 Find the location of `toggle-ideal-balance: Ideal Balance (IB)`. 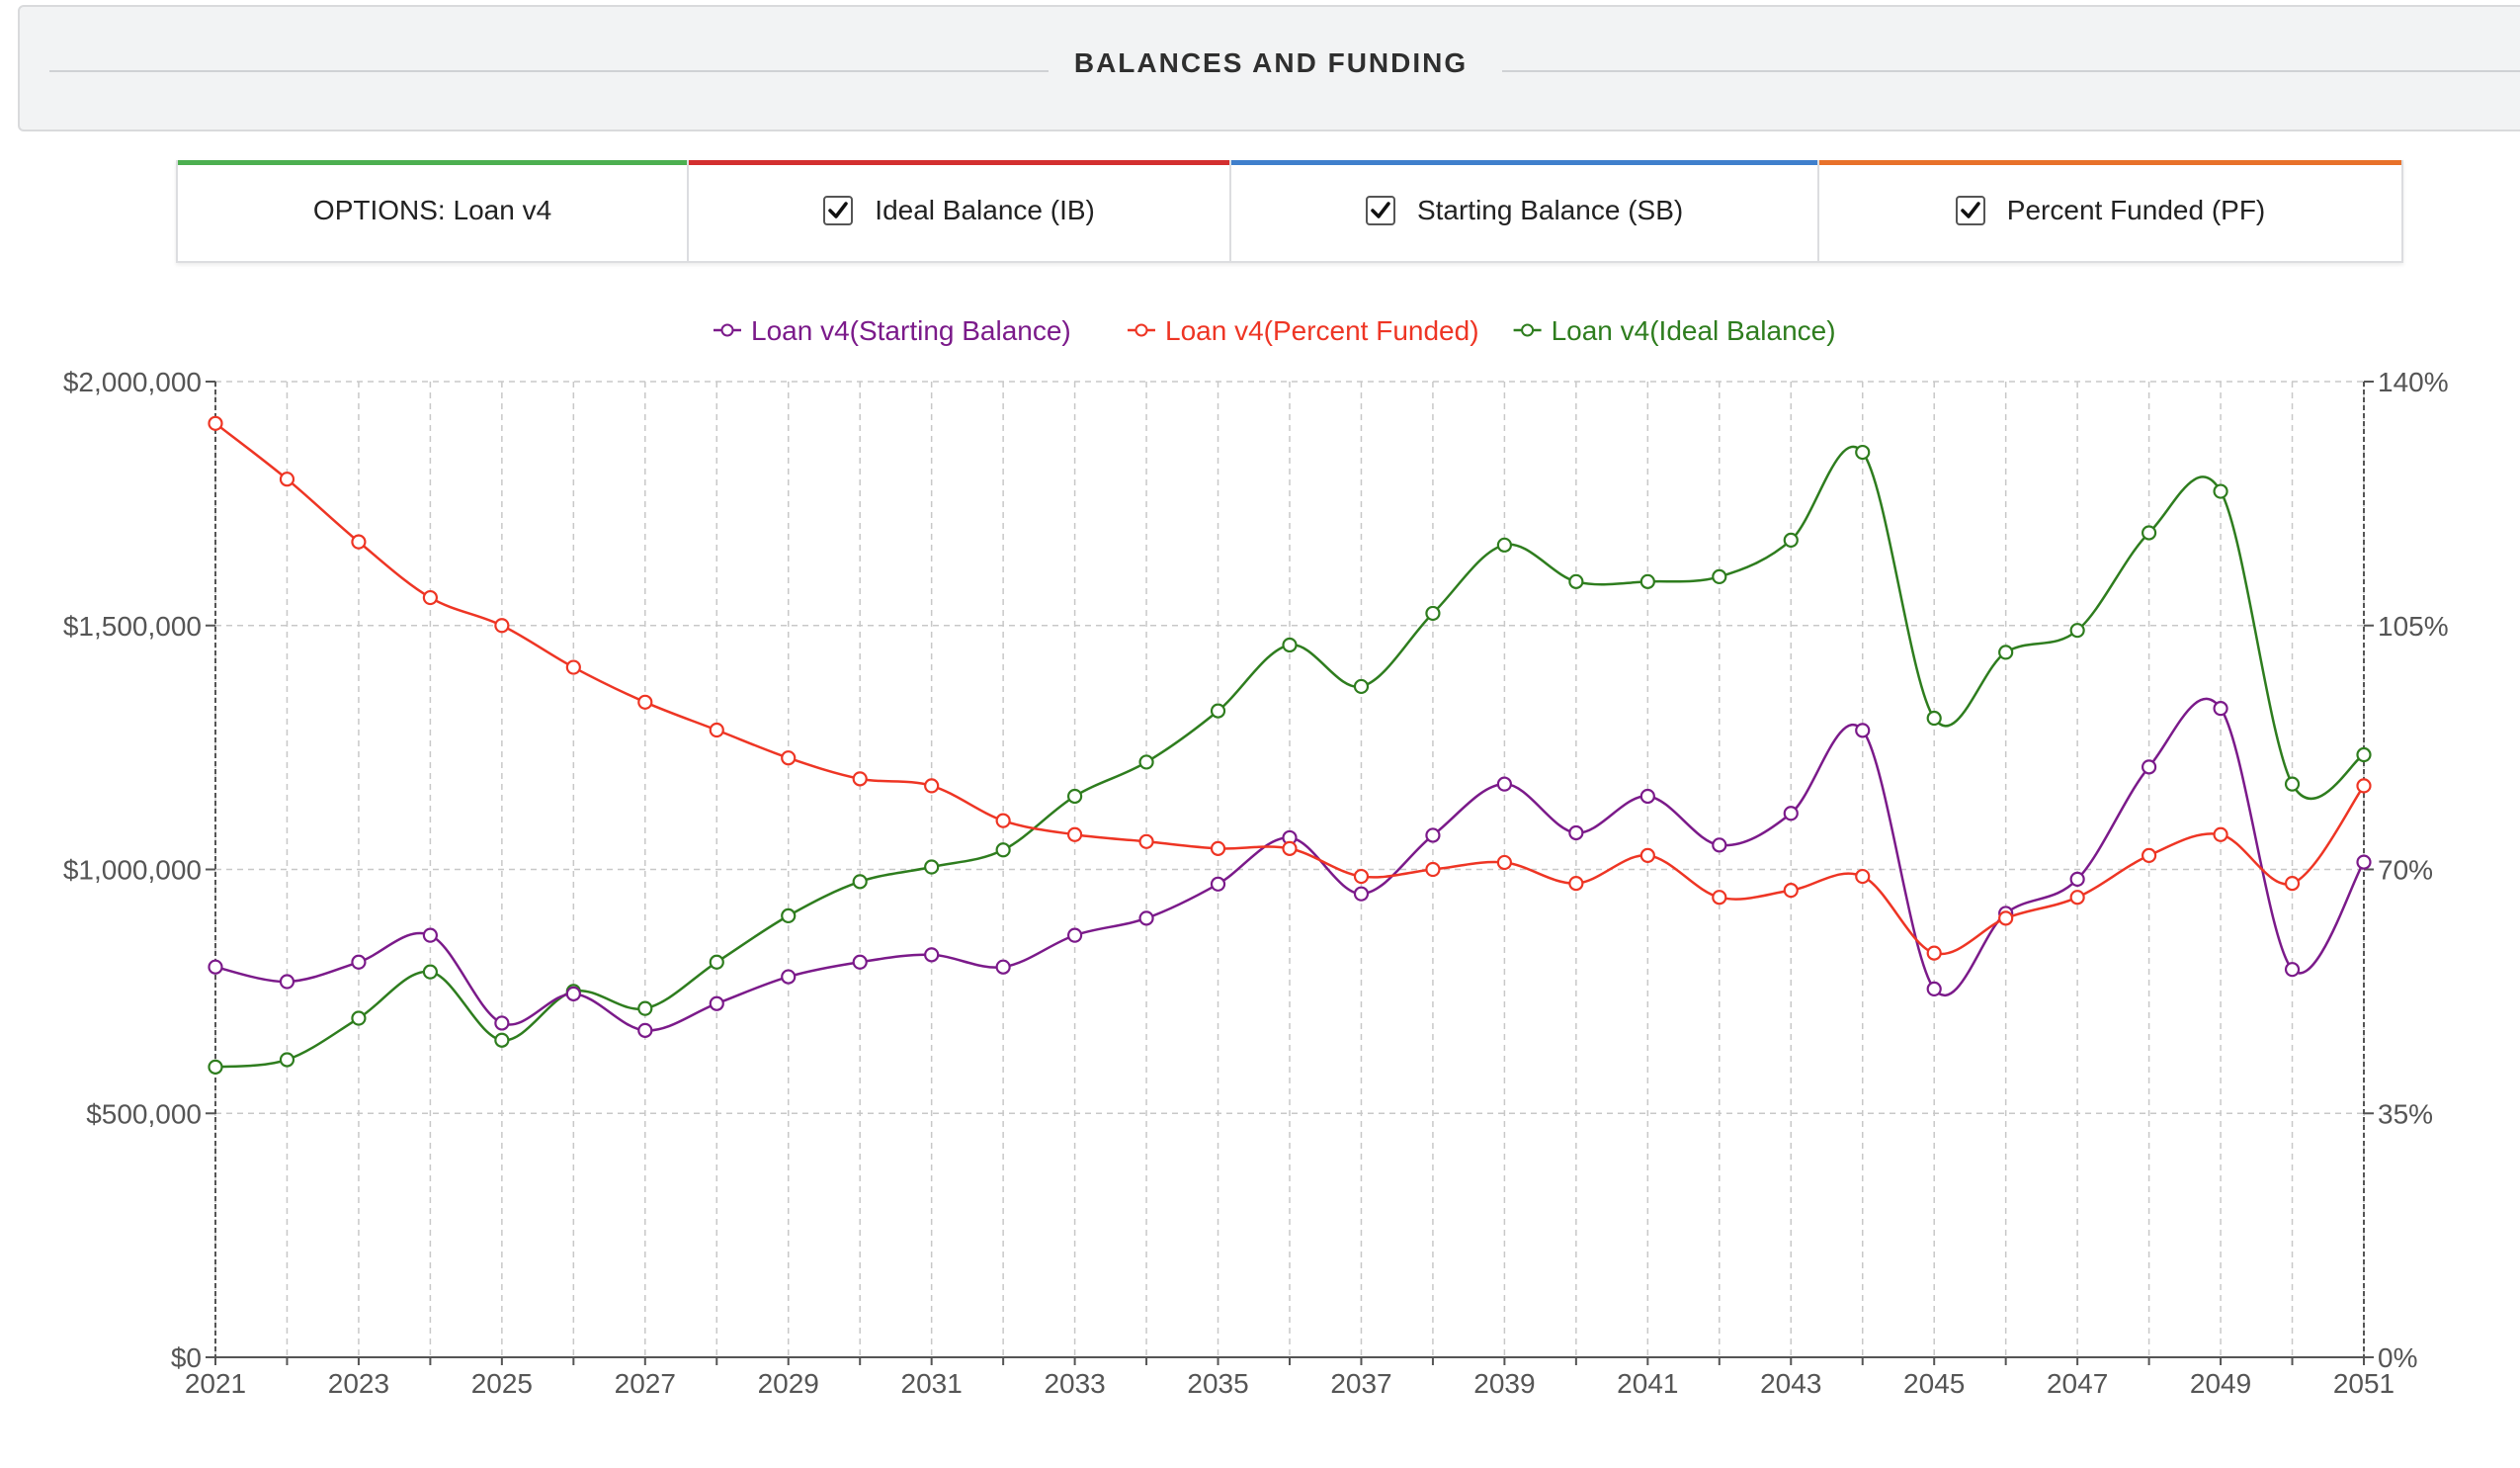

toggle-ideal-balance: Ideal Balance (IB) is located at coordinates (960, 210).